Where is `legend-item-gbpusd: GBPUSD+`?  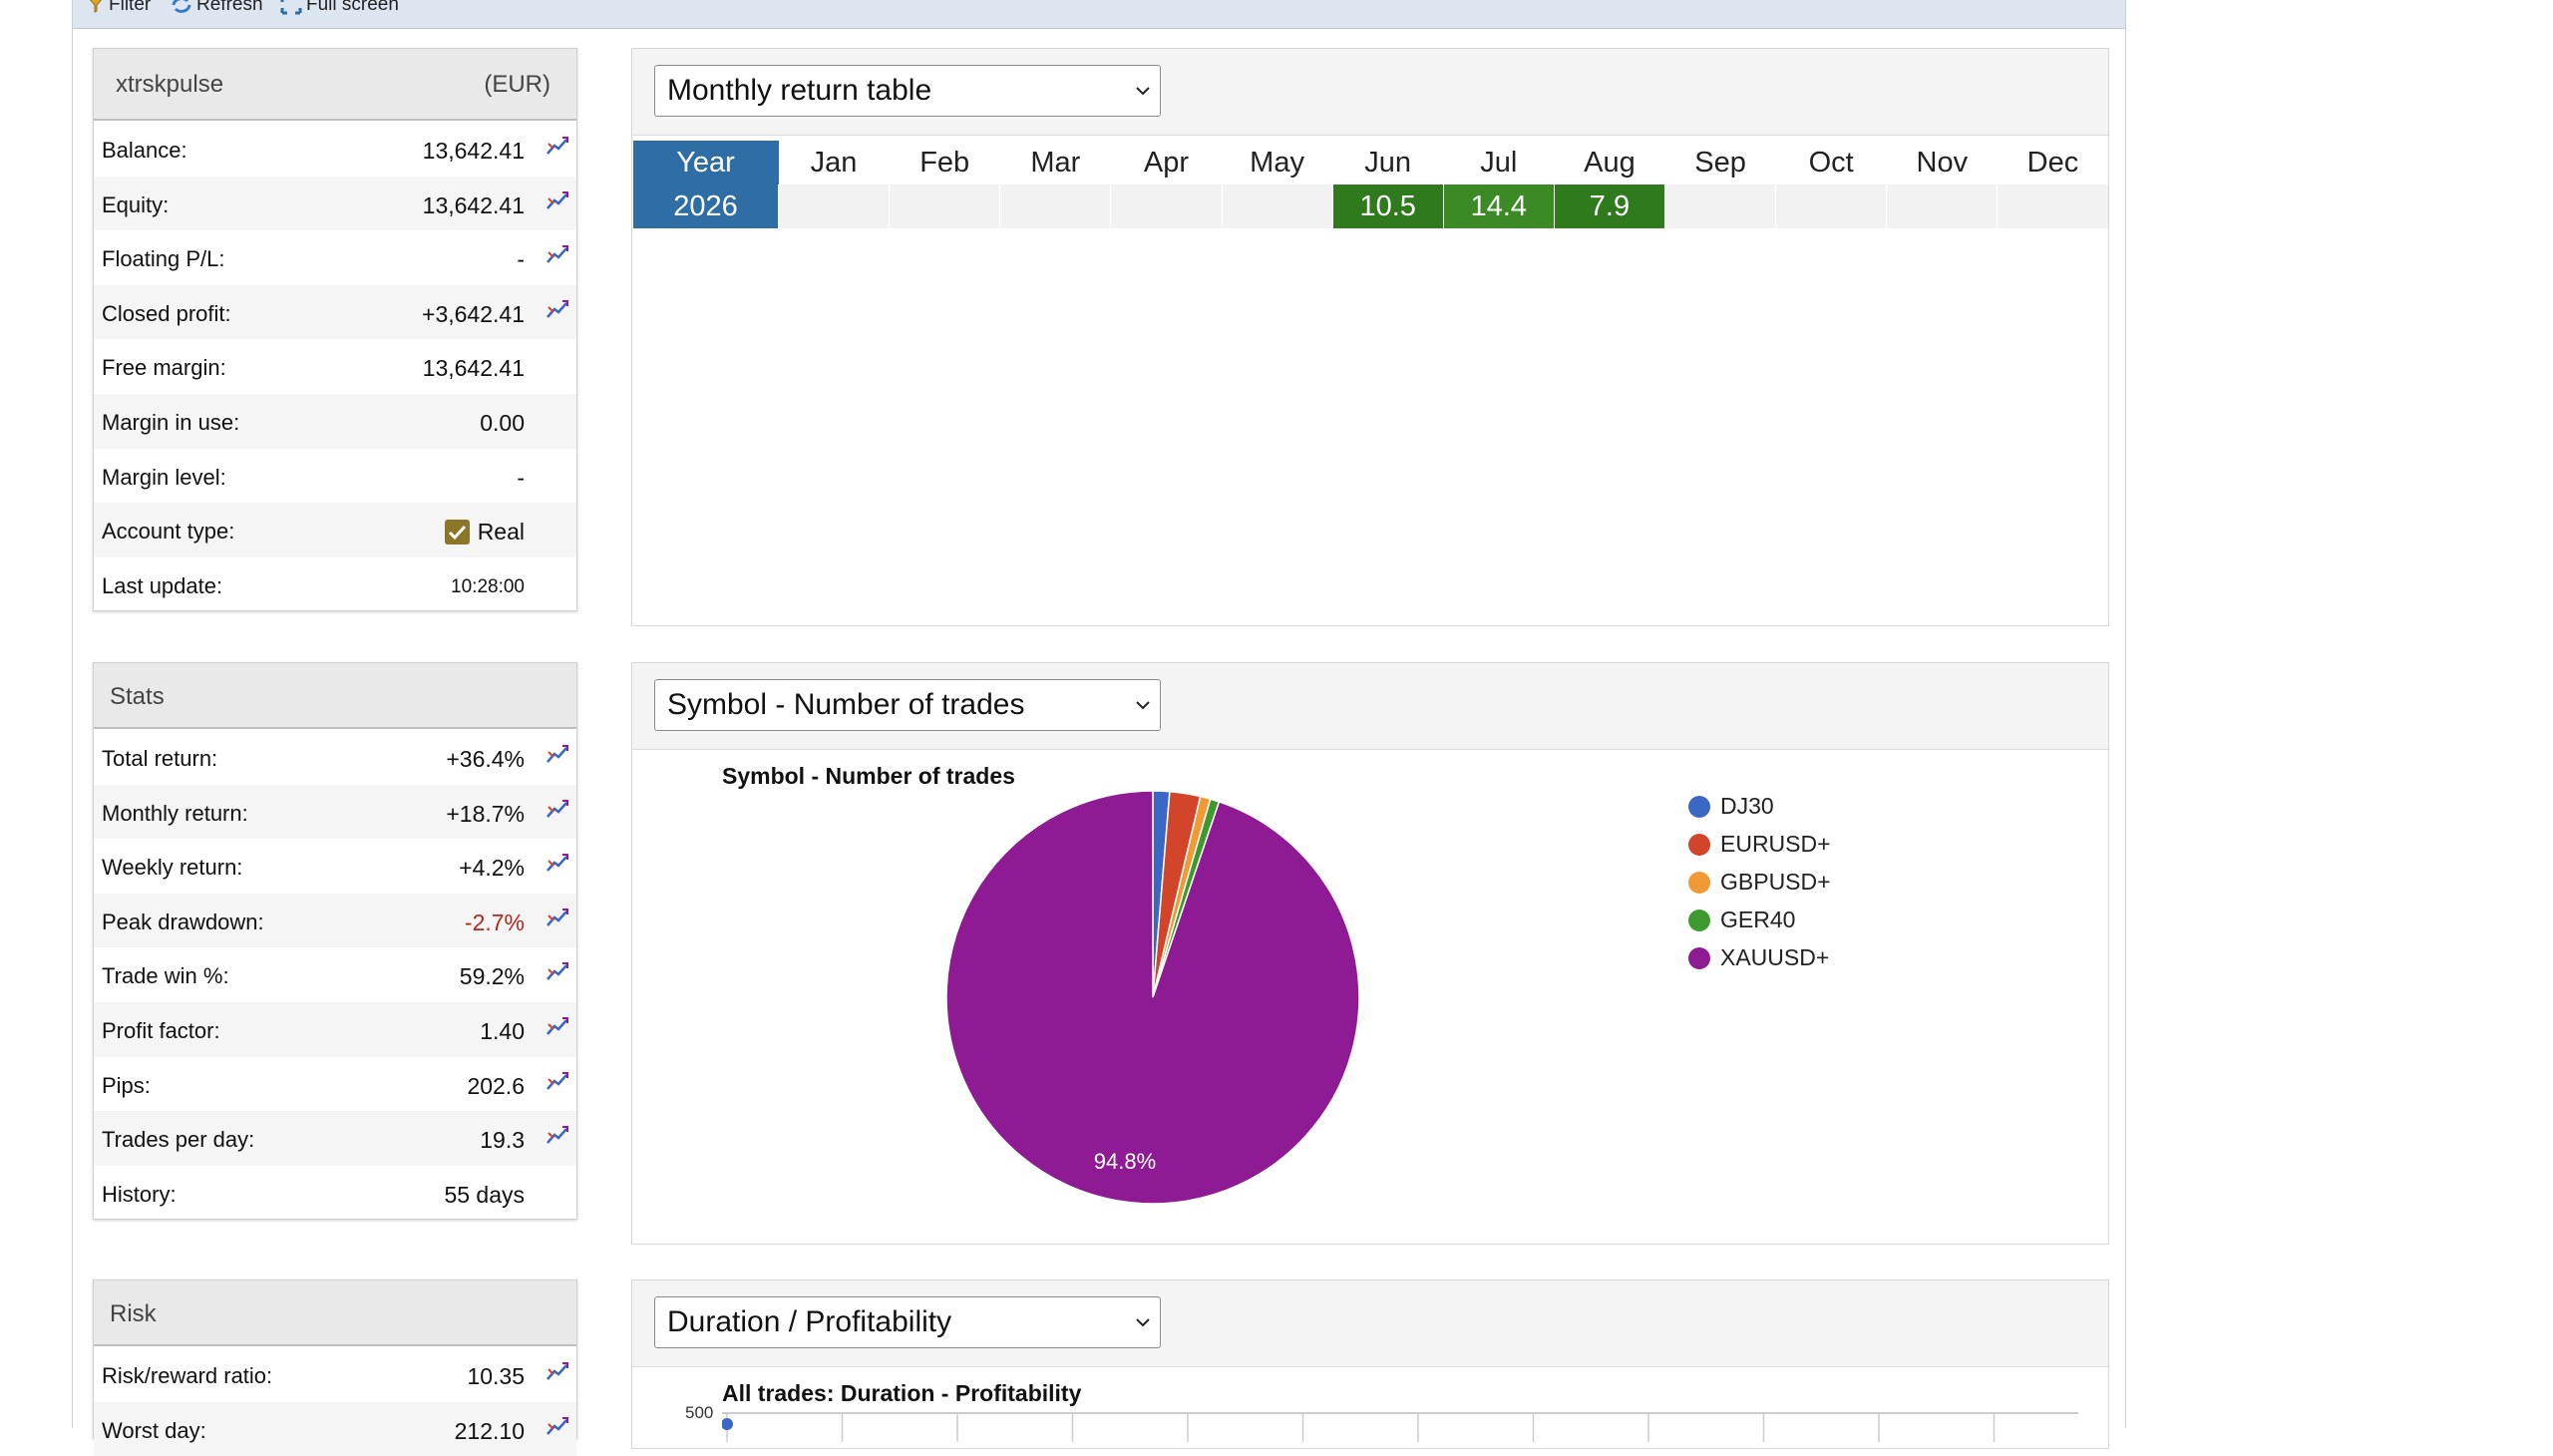 legend-item-gbpusd: GBPUSD+ is located at coordinates (1760, 886).